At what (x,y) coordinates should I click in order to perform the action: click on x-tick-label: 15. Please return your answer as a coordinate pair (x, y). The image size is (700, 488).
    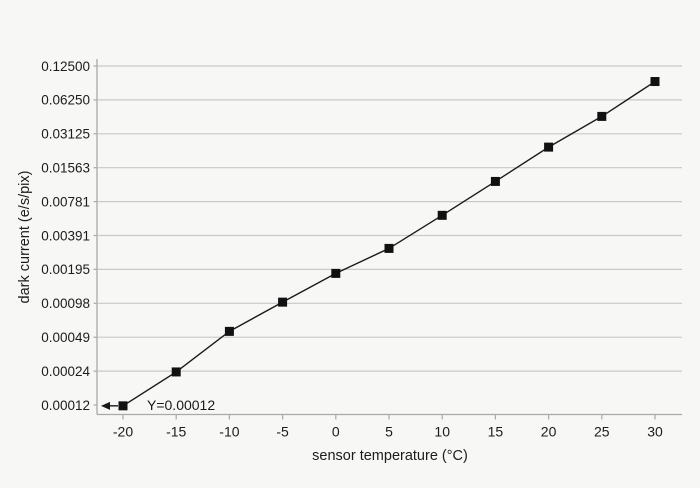
    Looking at the image, I should click on (496, 432).